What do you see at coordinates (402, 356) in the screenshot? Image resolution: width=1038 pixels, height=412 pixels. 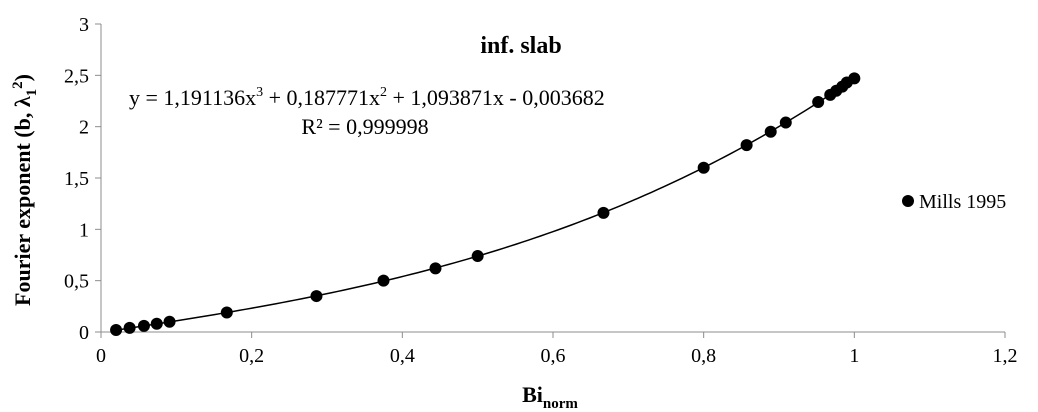 I see `x-tick-label: 0,4` at bounding box center [402, 356].